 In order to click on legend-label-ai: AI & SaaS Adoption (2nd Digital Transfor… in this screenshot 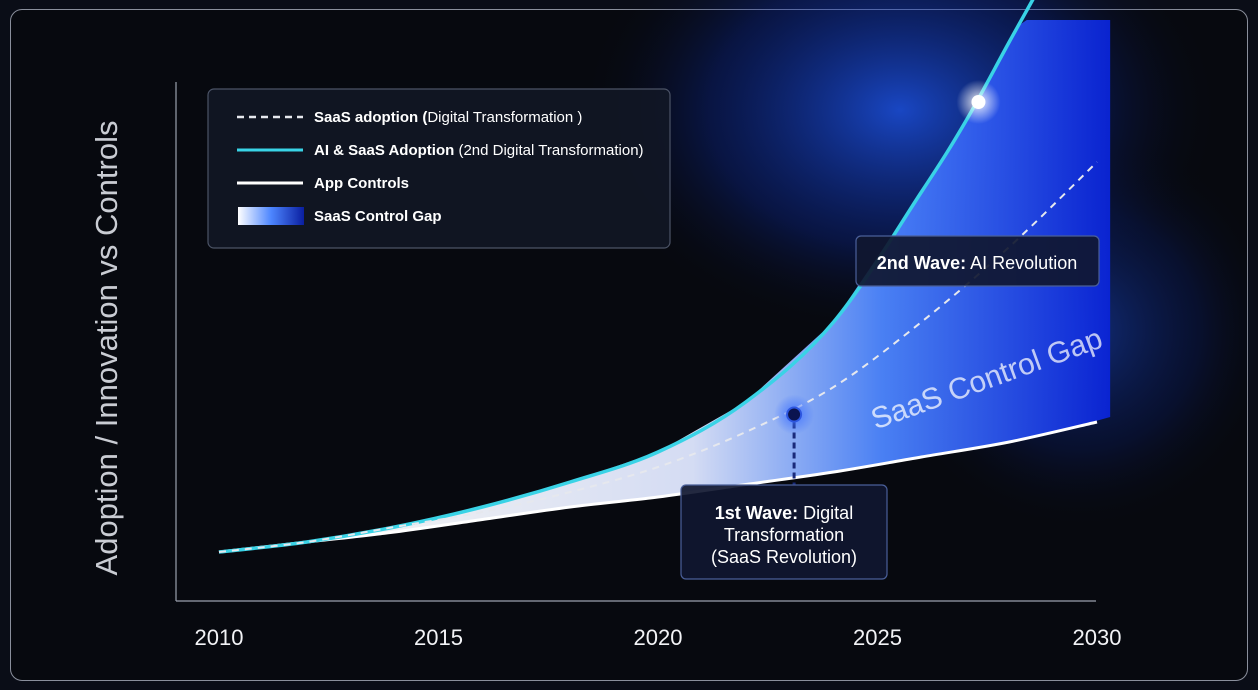, I will do `click(479, 150)`.